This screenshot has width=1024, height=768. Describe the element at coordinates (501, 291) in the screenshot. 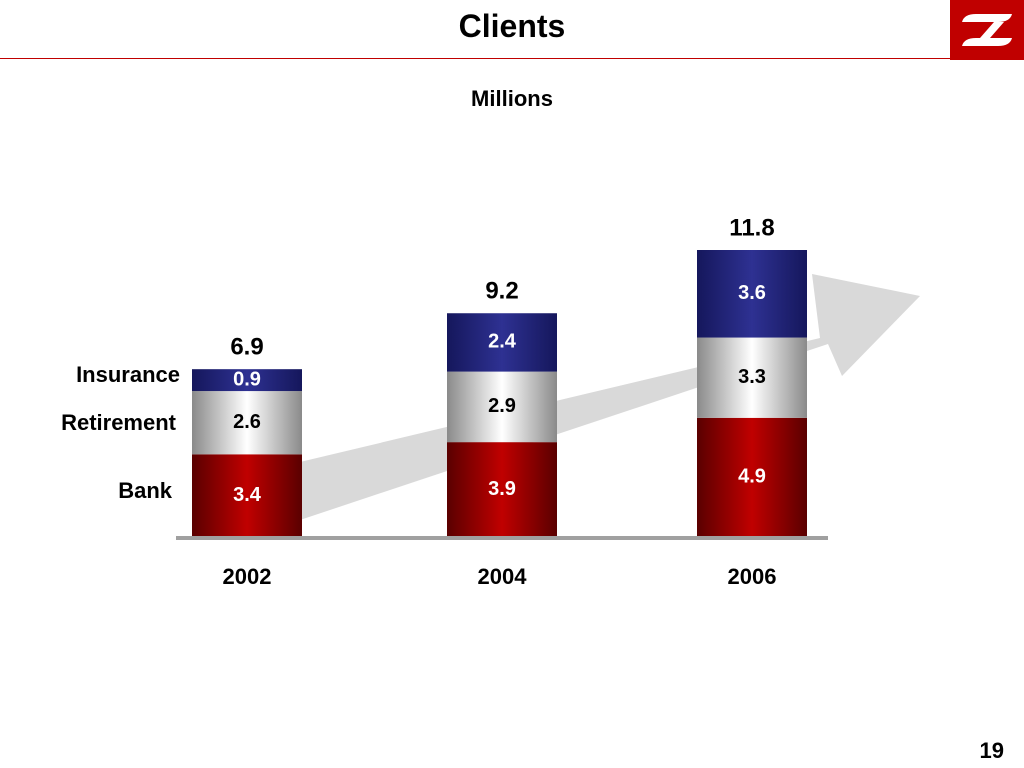

I see `total-label-2004: 9.2` at that location.